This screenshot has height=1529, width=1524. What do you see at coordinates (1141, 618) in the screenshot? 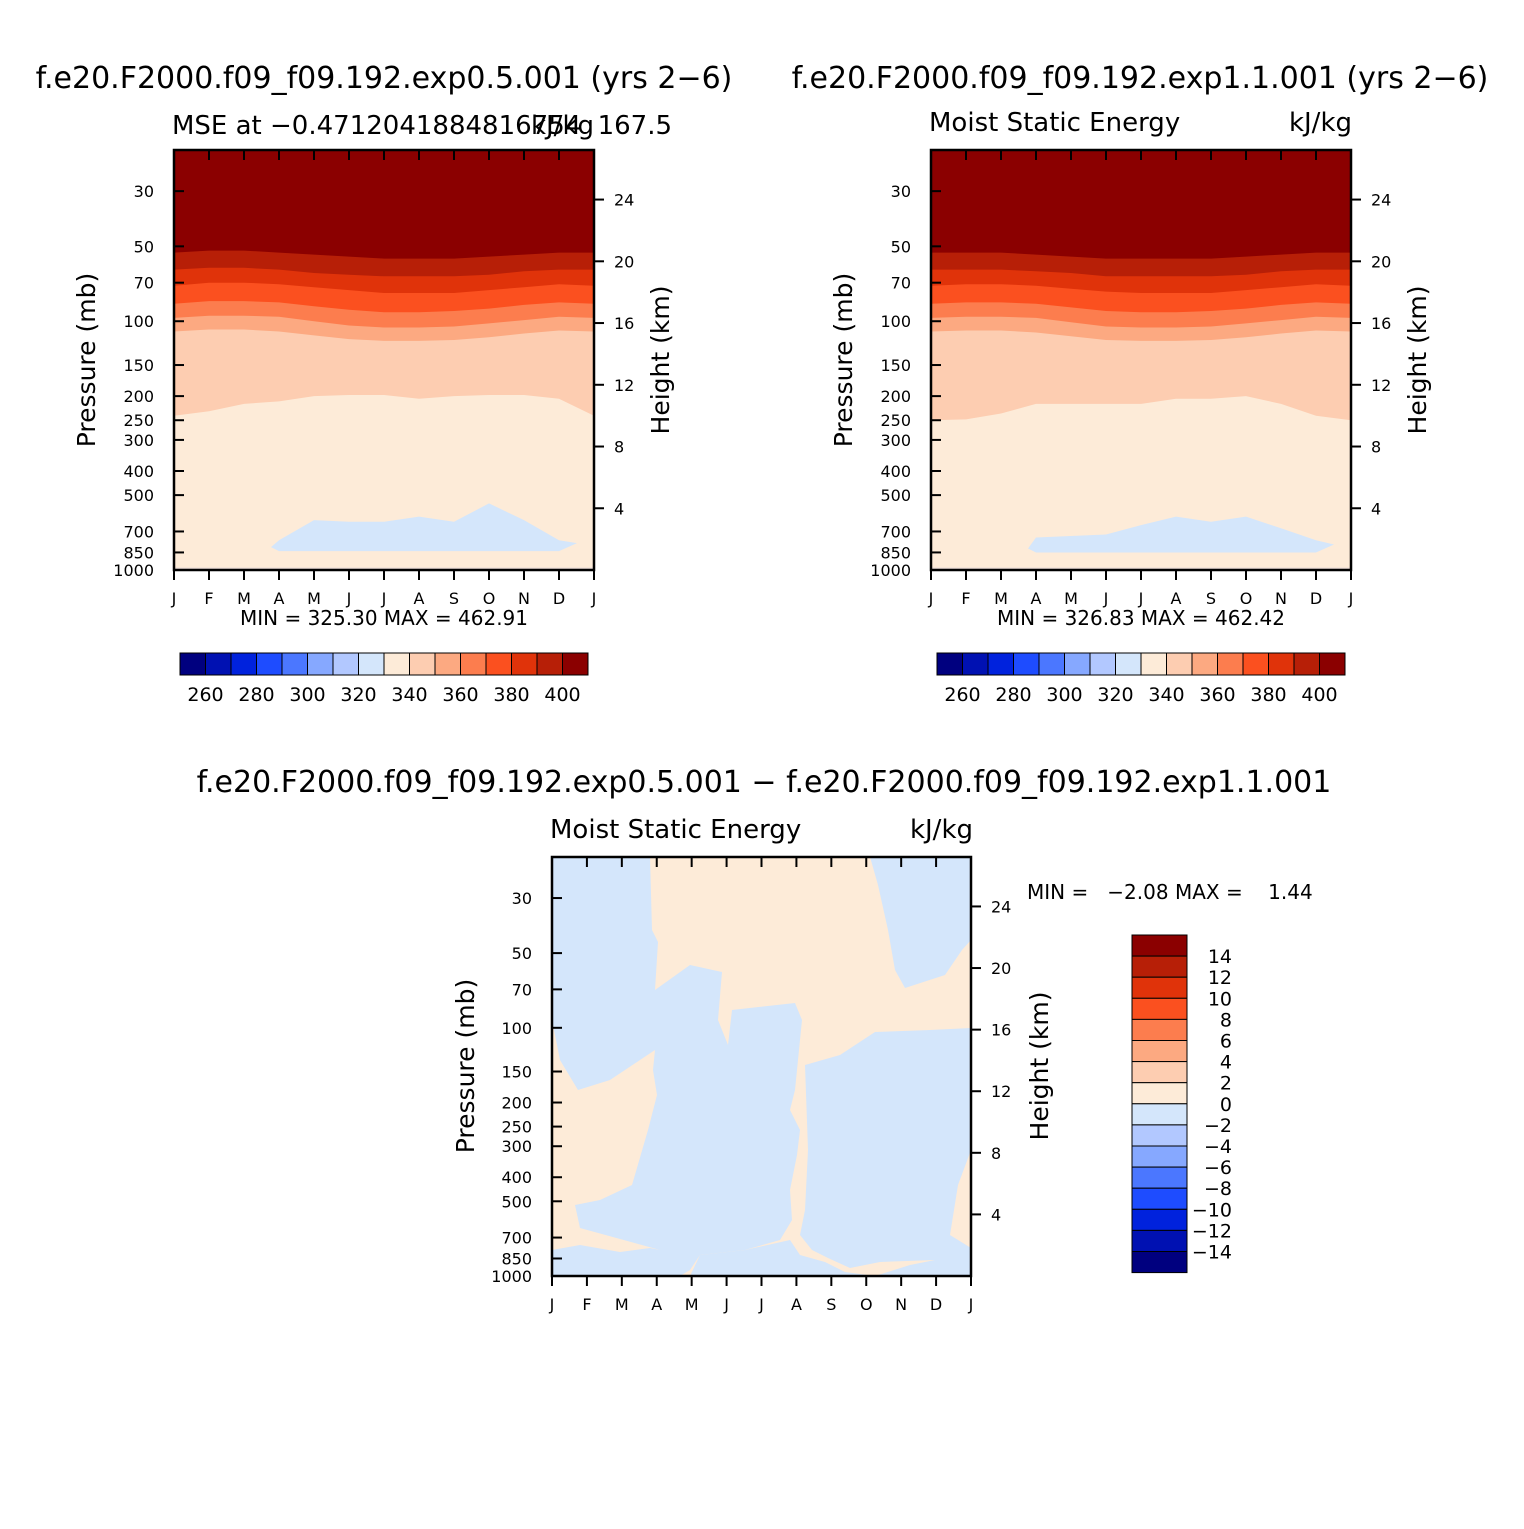
I see `panel2-min-max: MIN = 326.83 MAX = 462.42` at bounding box center [1141, 618].